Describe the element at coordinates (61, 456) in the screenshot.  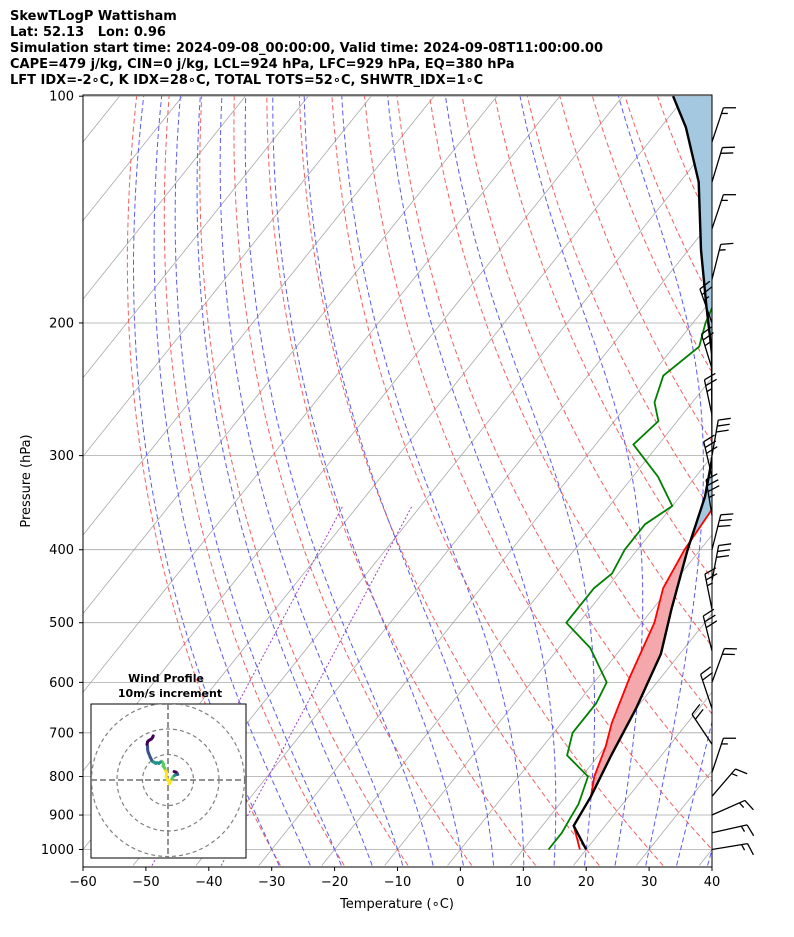
I see `y-tick-label: 300` at that location.